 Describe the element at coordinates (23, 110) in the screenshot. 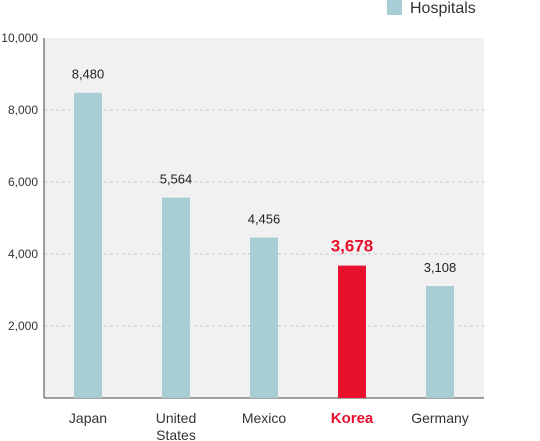

I see `y-tick-label: 8,000` at that location.